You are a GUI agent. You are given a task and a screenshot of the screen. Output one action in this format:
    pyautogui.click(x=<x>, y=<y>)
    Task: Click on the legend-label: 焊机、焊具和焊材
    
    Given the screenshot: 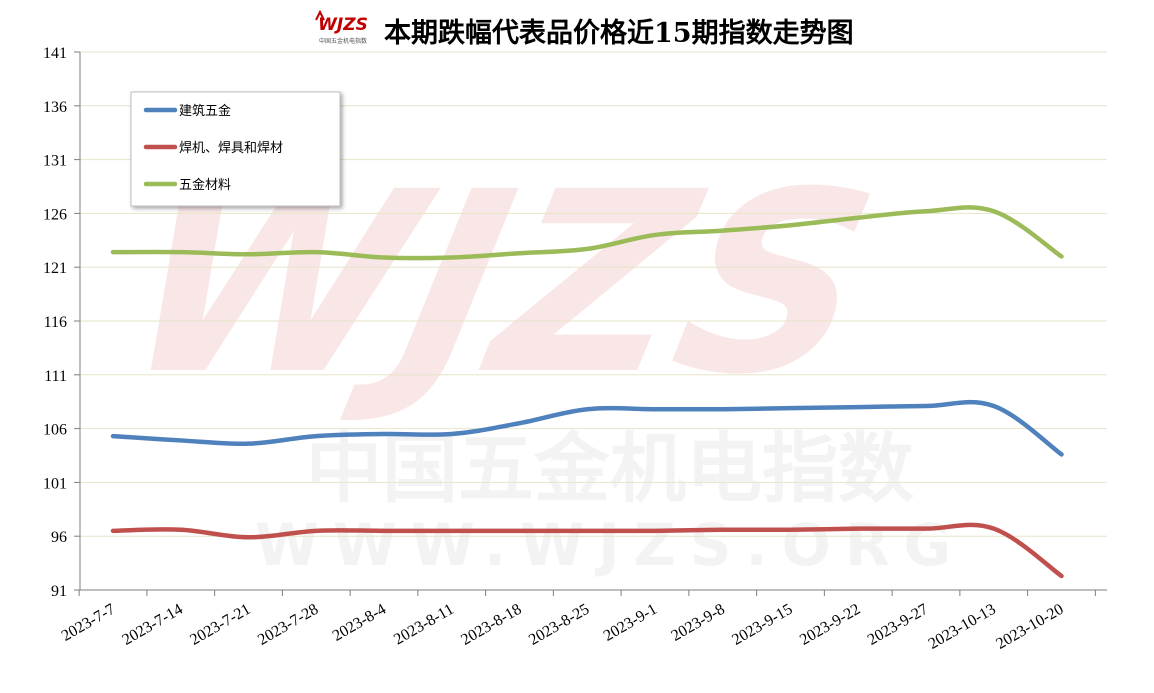 What is the action you would take?
    pyautogui.click(x=231, y=148)
    